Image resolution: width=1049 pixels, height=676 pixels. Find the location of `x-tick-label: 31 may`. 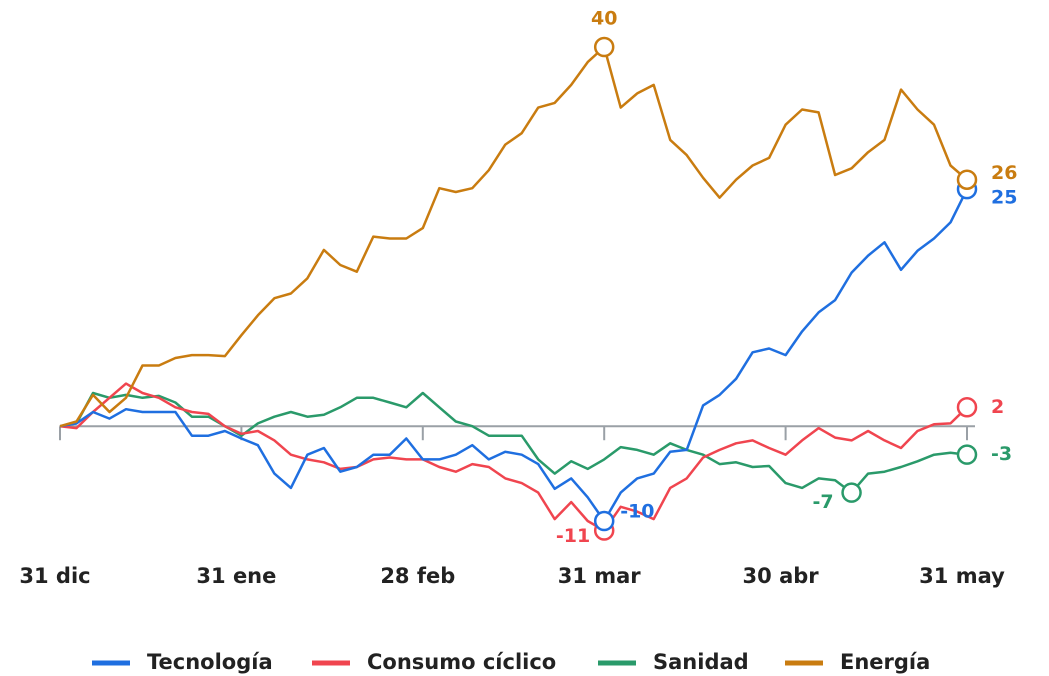

x-tick-label: 31 may is located at coordinates (962, 576).